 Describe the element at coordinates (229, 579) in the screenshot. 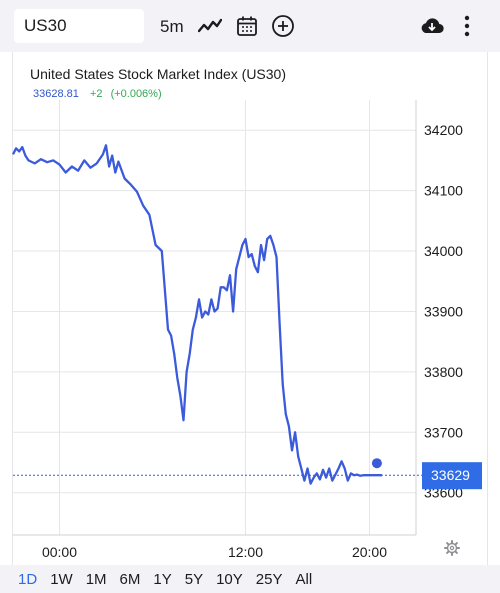

I see `timeframe-10y: 10Y` at that location.